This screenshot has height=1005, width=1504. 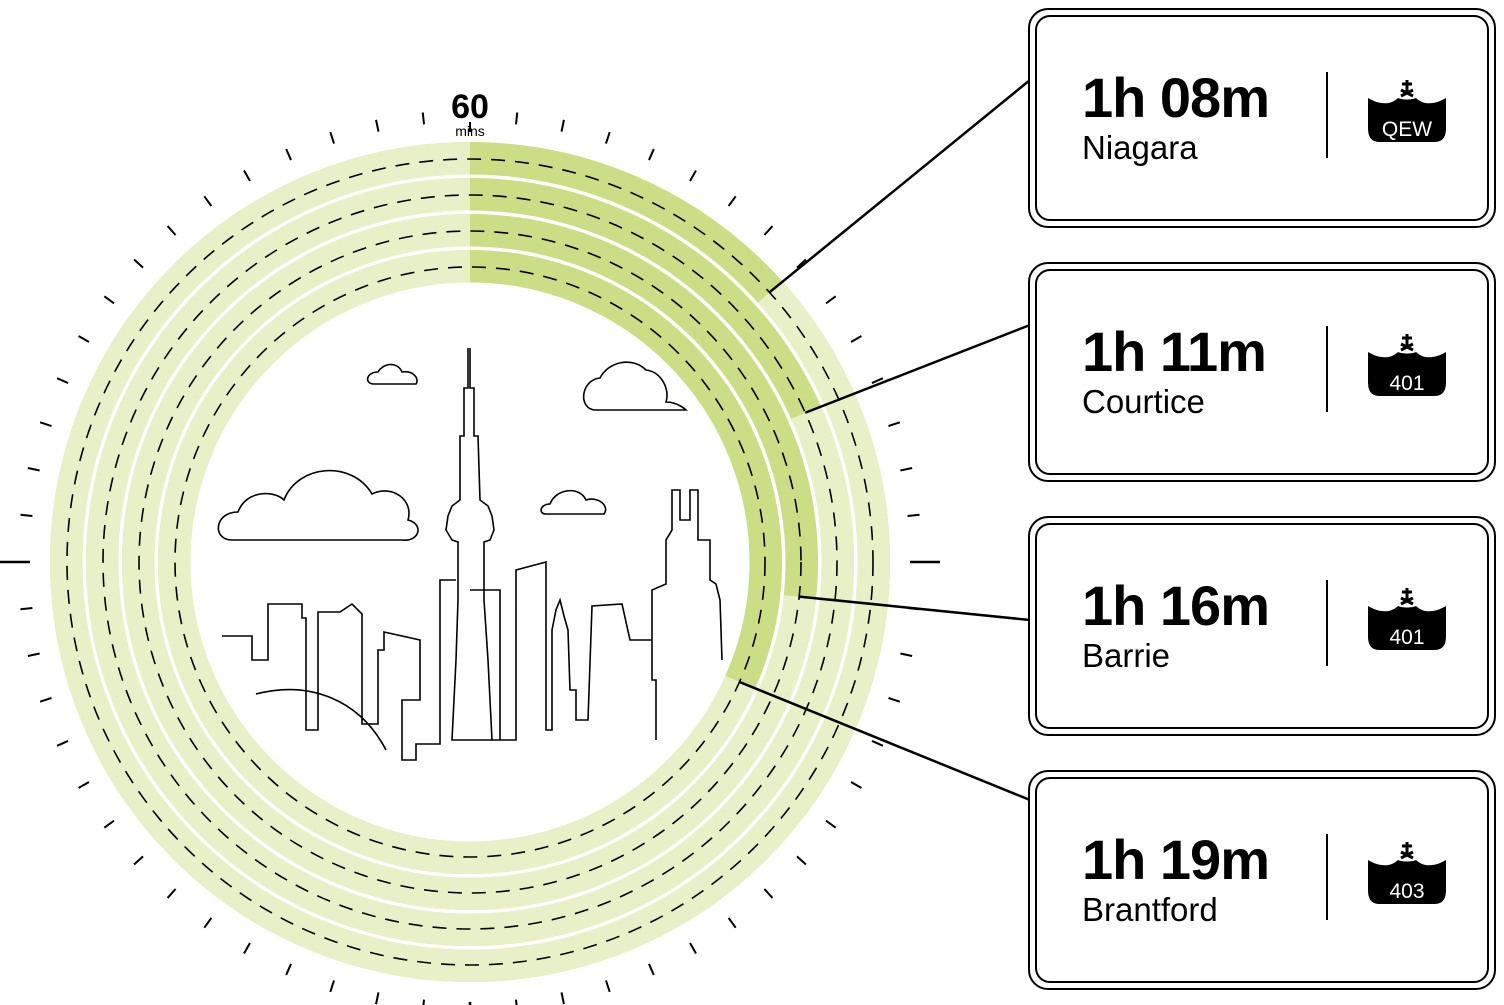 What do you see at coordinates (1407, 878) in the screenshot?
I see `crown-shield-icon: 403` at bounding box center [1407, 878].